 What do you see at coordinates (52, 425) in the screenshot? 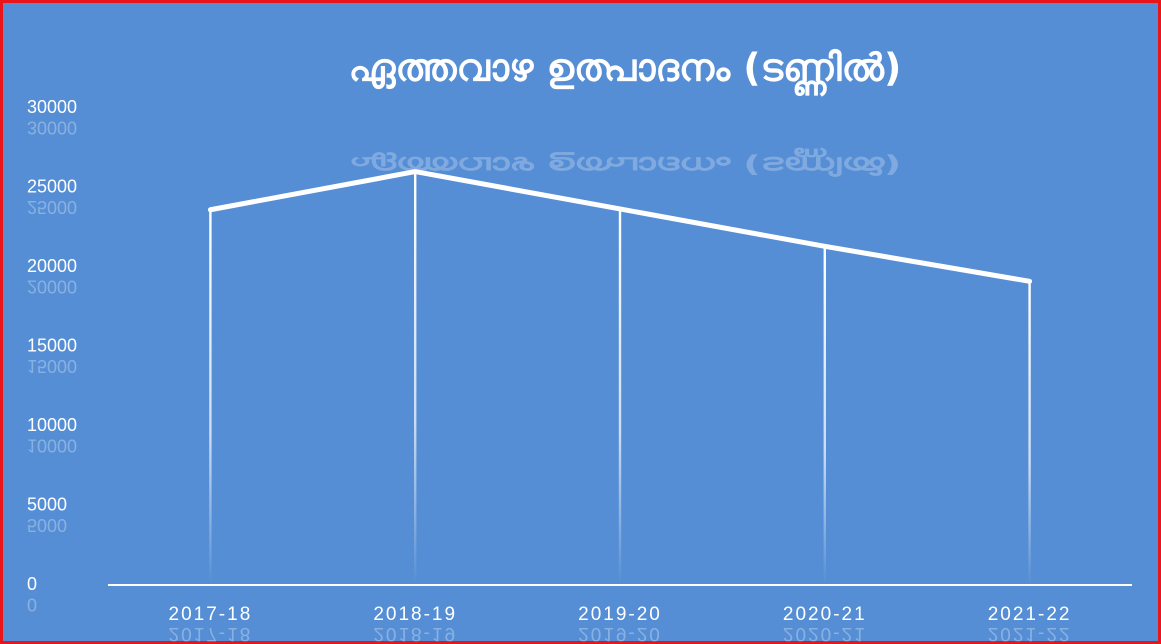
I see `y-tick-label: 10000` at bounding box center [52, 425].